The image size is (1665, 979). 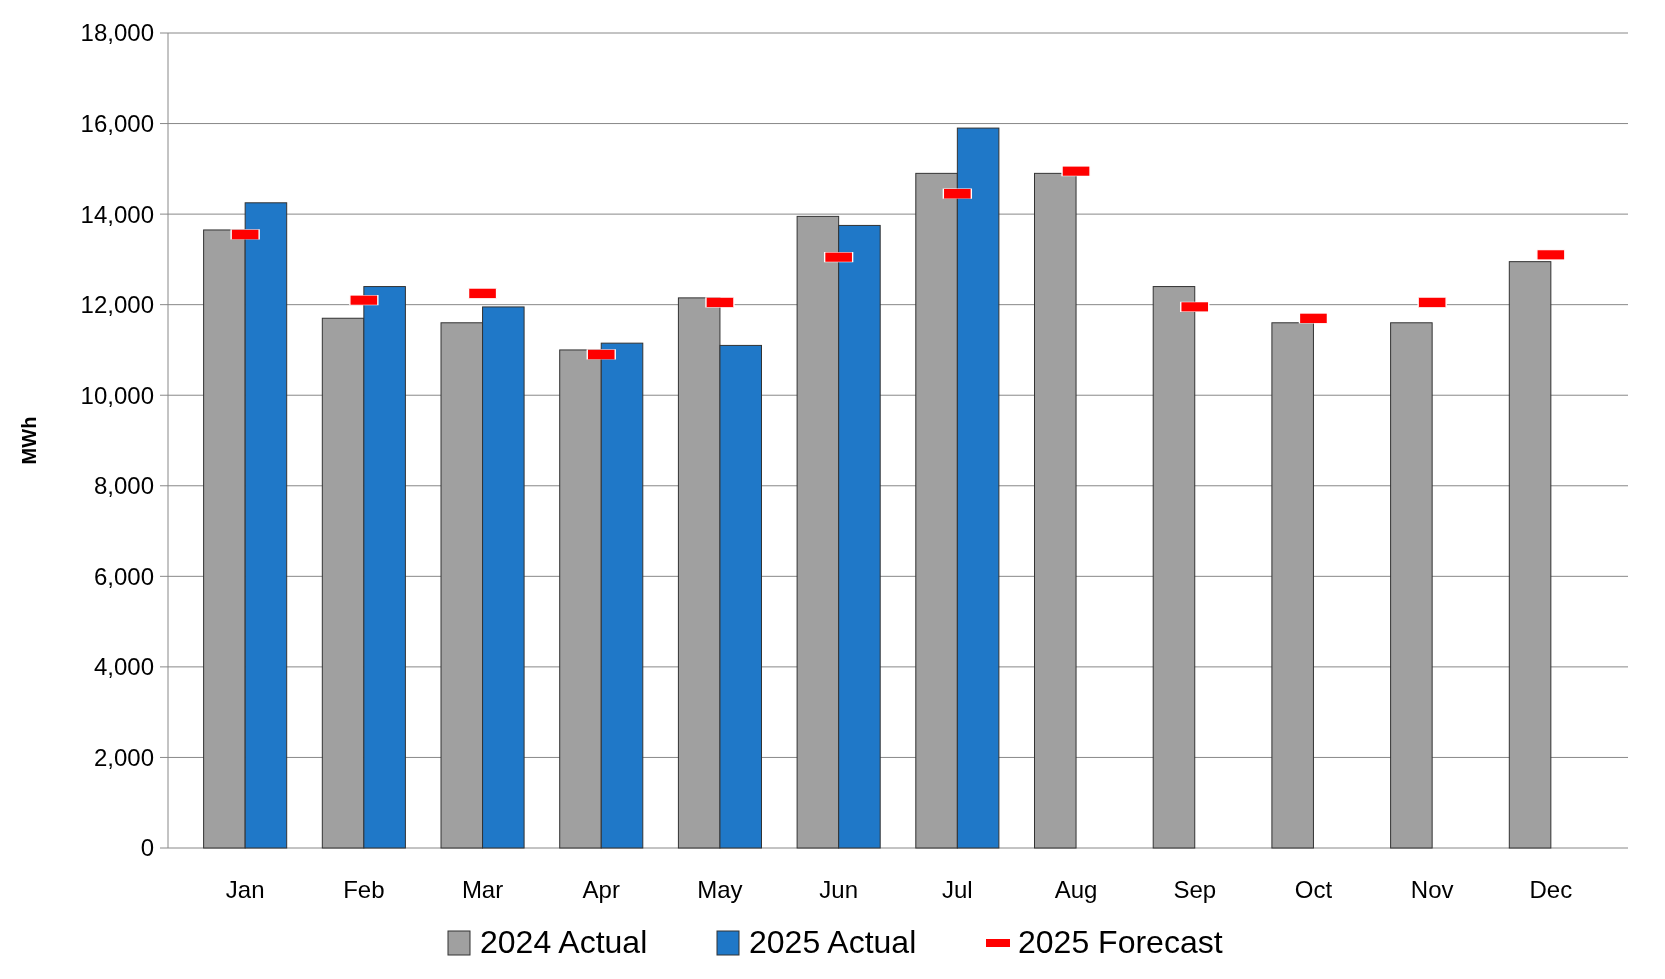 What do you see at coordinates (245, 889) in the screenshot?
I see `x-tick-label: Jan` at bounding box center [245, 889].